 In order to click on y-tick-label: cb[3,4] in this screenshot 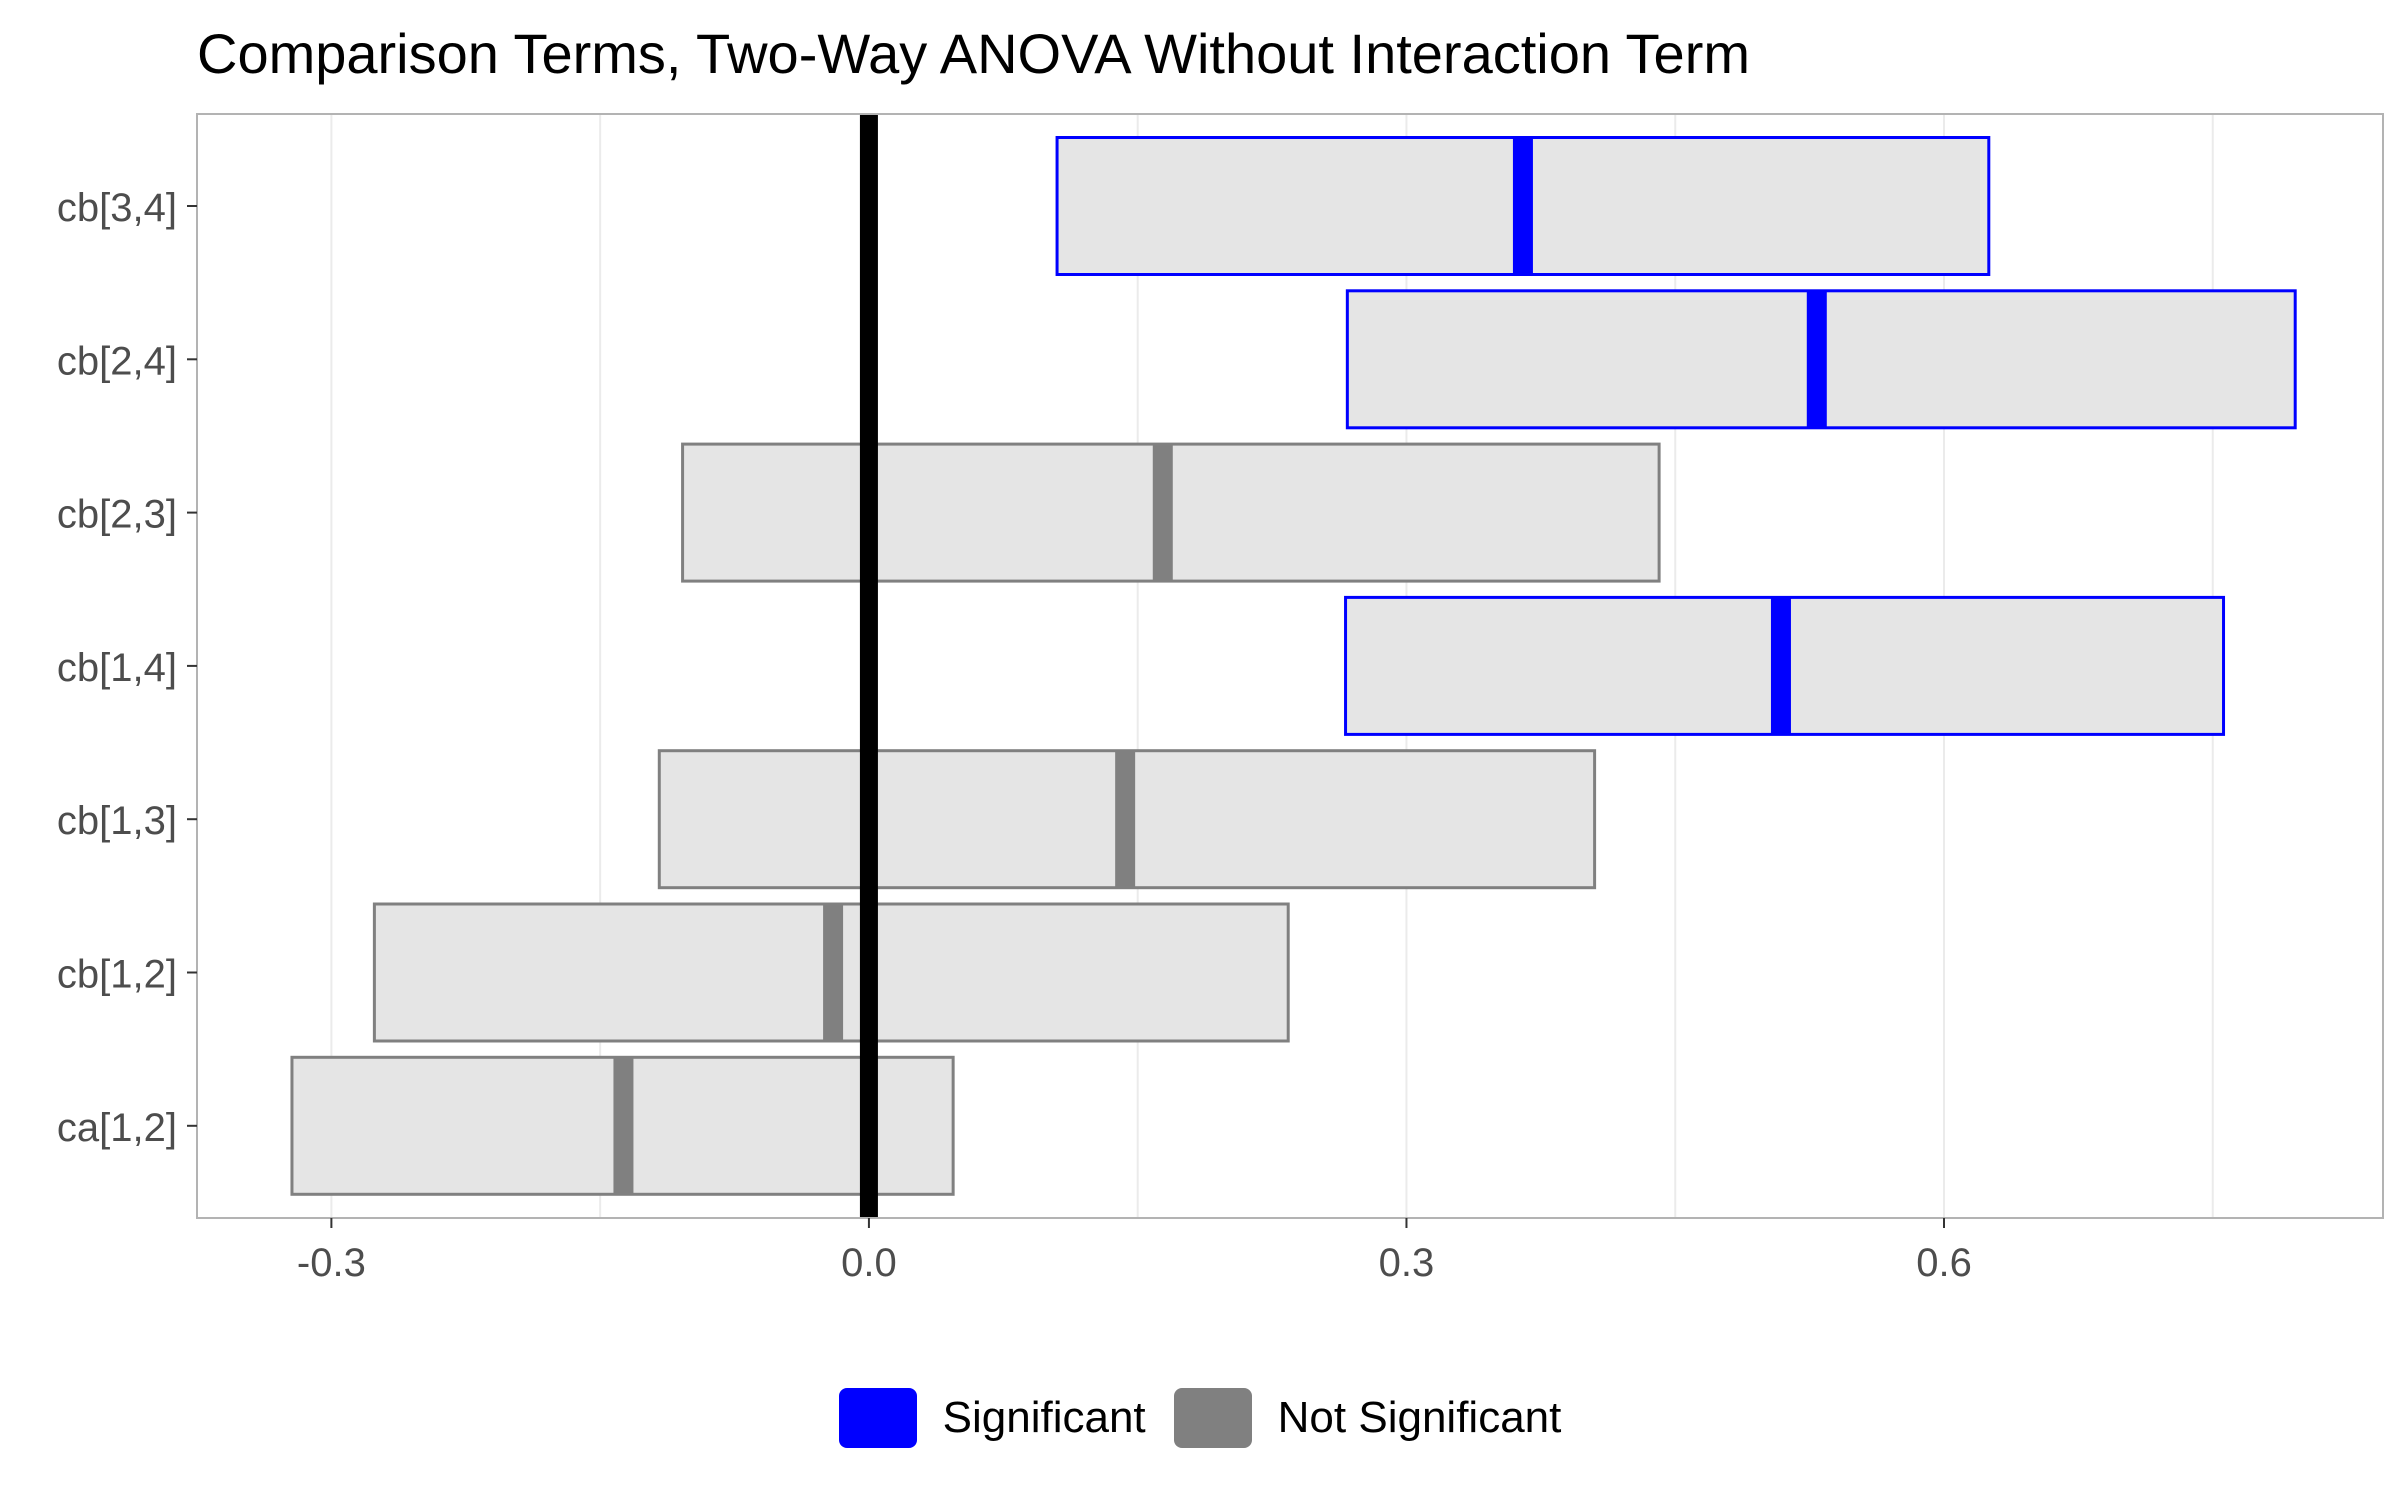, I will do `click(117, 208)`.